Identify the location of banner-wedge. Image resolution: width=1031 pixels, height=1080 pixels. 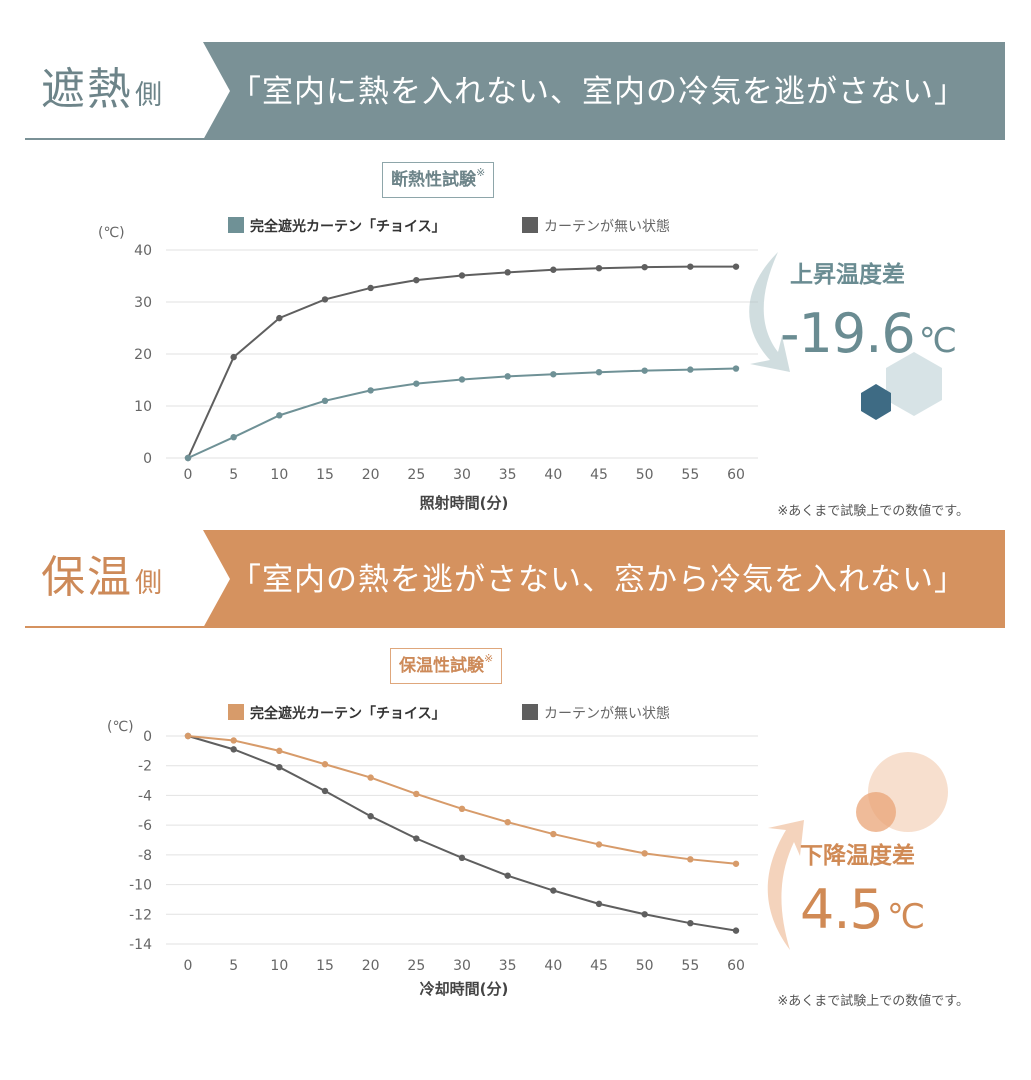
(127, 579).